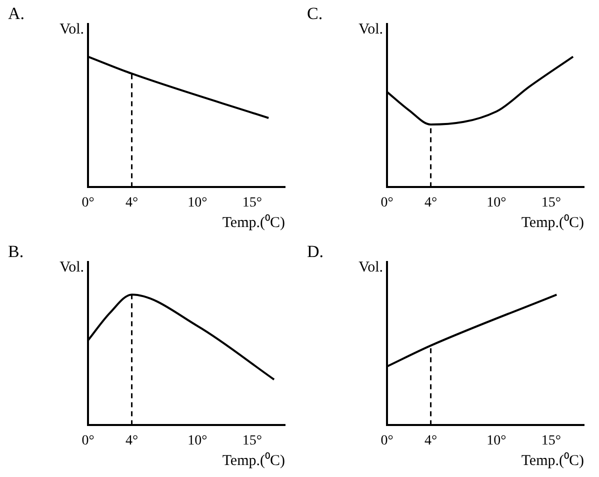  I want to click on chart-title: B., so click(16, 251).